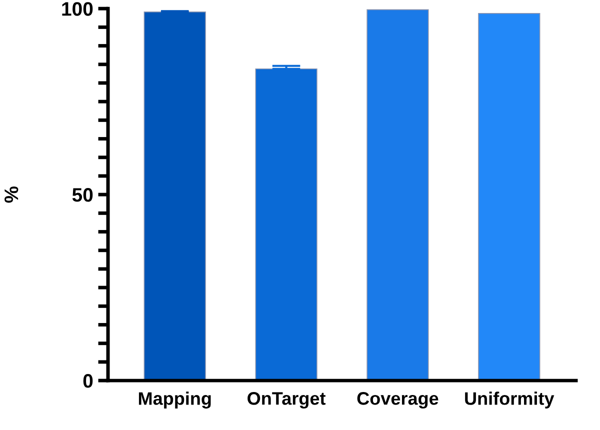 This screenshot has height=430, width=600. I want to click on x-tick-label: Mapping, so click(174, 400).